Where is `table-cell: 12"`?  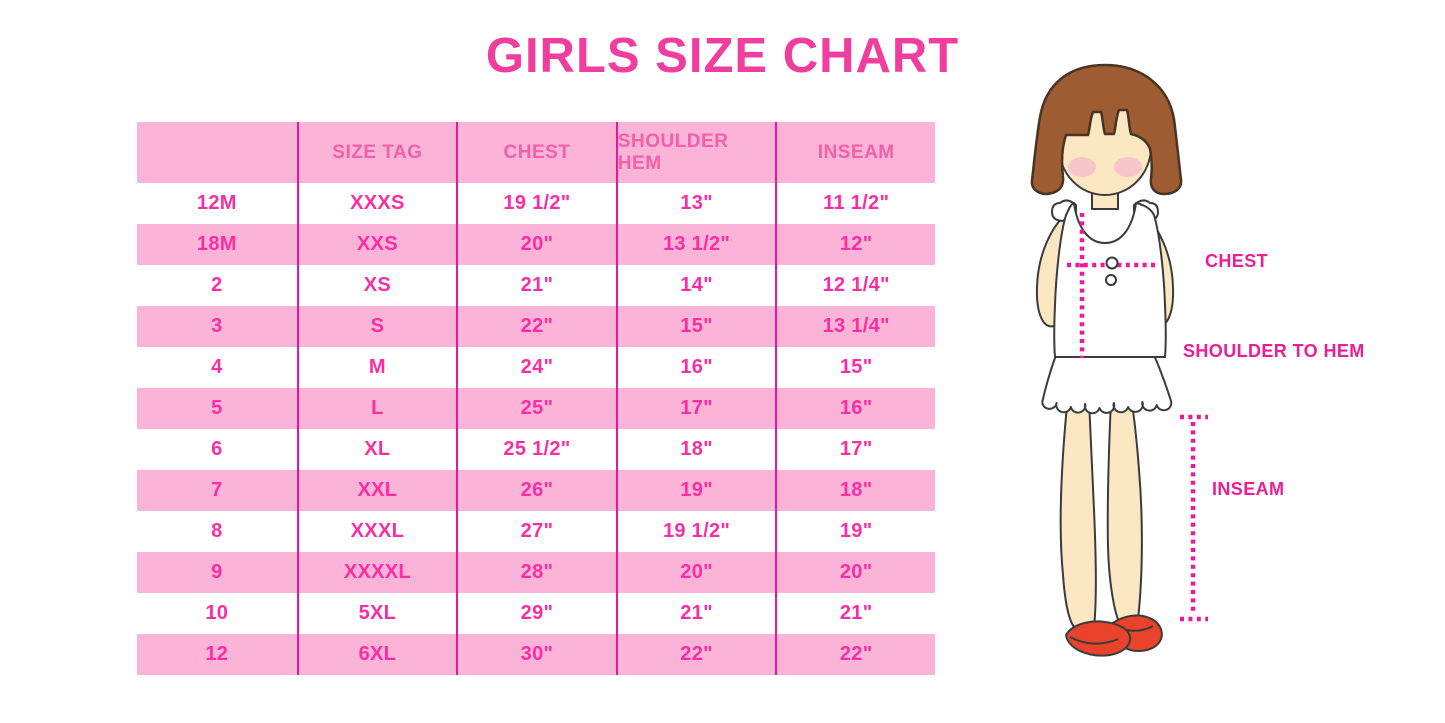
table-cell: 12" is located at coordinates (855, 244).